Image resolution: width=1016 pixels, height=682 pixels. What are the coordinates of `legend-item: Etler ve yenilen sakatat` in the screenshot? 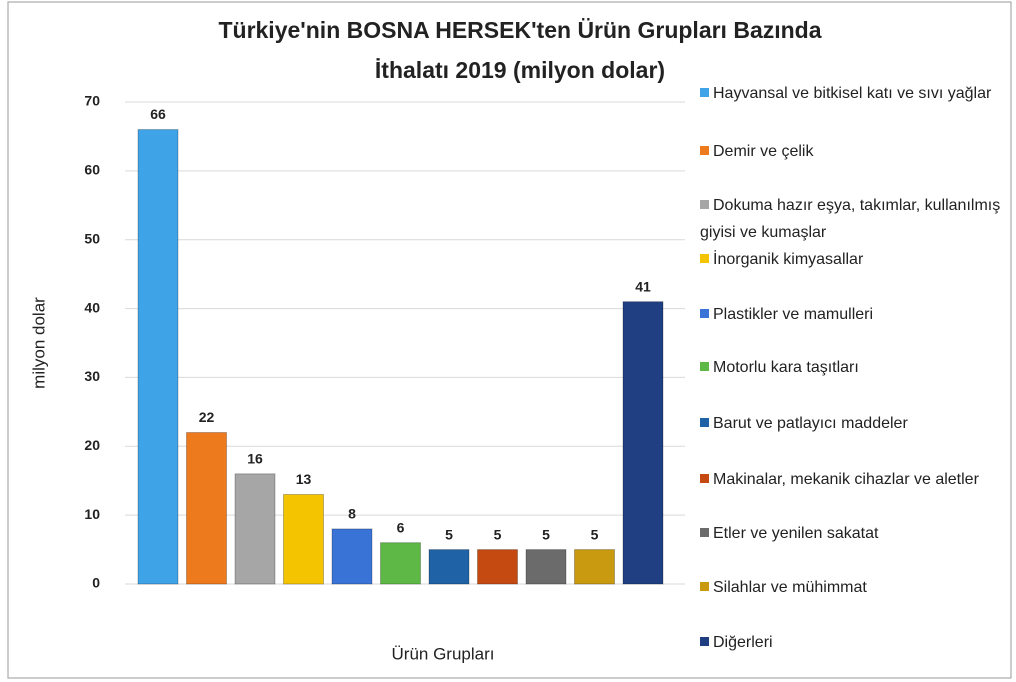 It's located at (852, 533).